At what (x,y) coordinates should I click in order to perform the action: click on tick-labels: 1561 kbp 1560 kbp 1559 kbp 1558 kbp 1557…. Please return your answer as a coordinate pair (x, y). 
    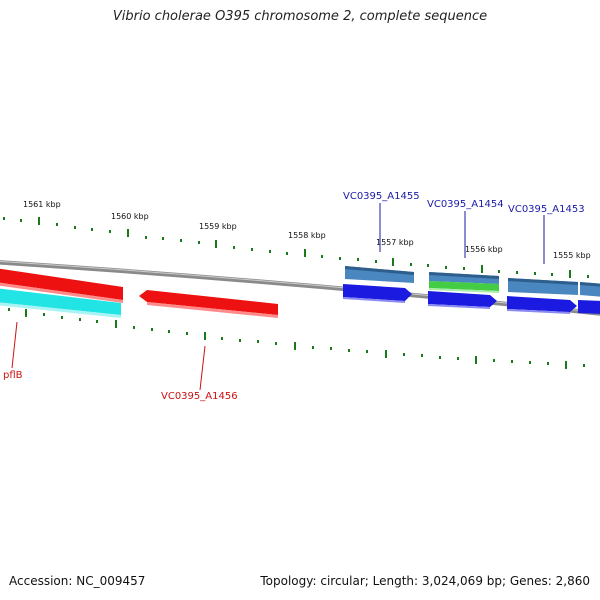
    Looking at the image, I should click on (307, 230).